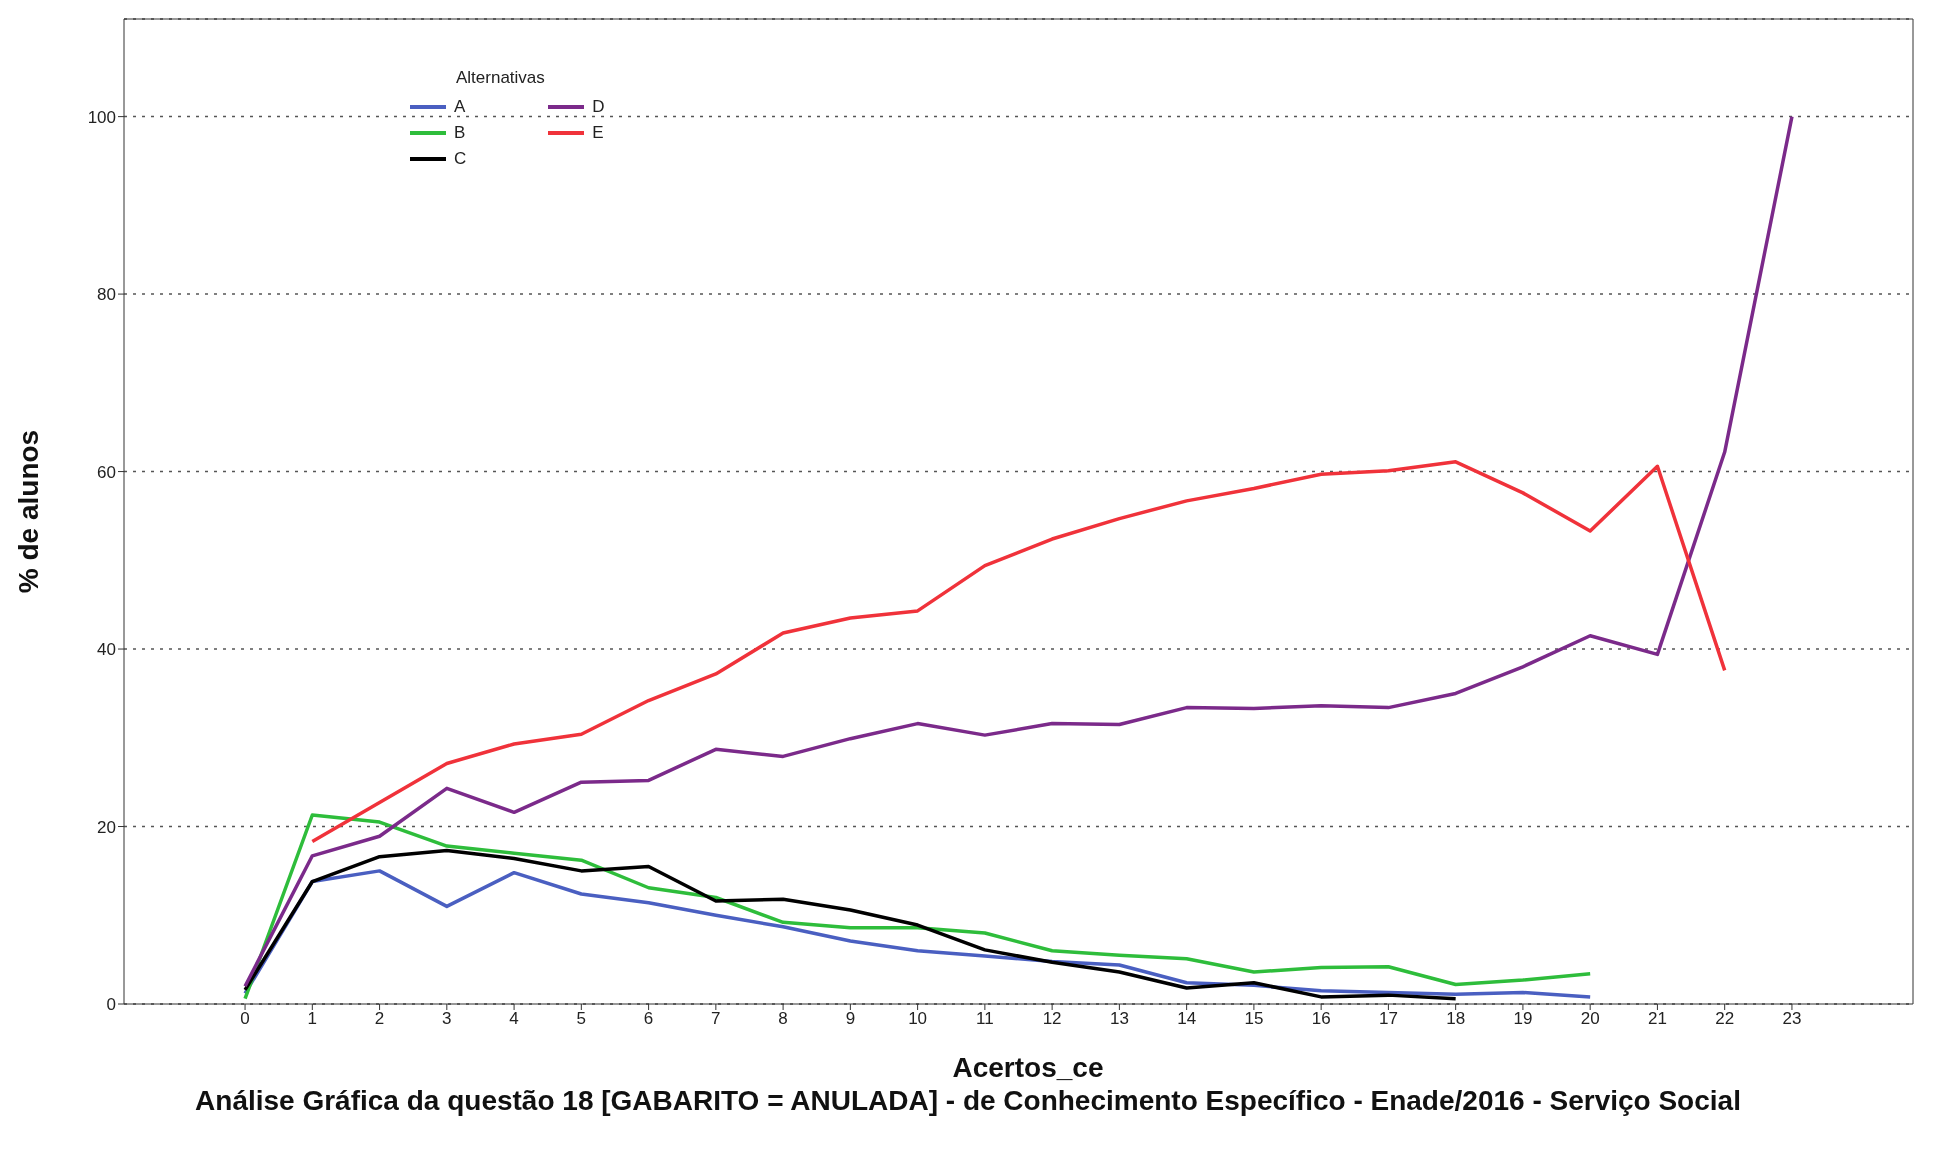  Describe the element at coordinates (968, 1101) in the screenshot. I see `text: Análise Gráfica da questão 18 [GABARITO = ANULADA] - de Conhecimento Específico - Enade/2016 - Serviço Social` at that location.